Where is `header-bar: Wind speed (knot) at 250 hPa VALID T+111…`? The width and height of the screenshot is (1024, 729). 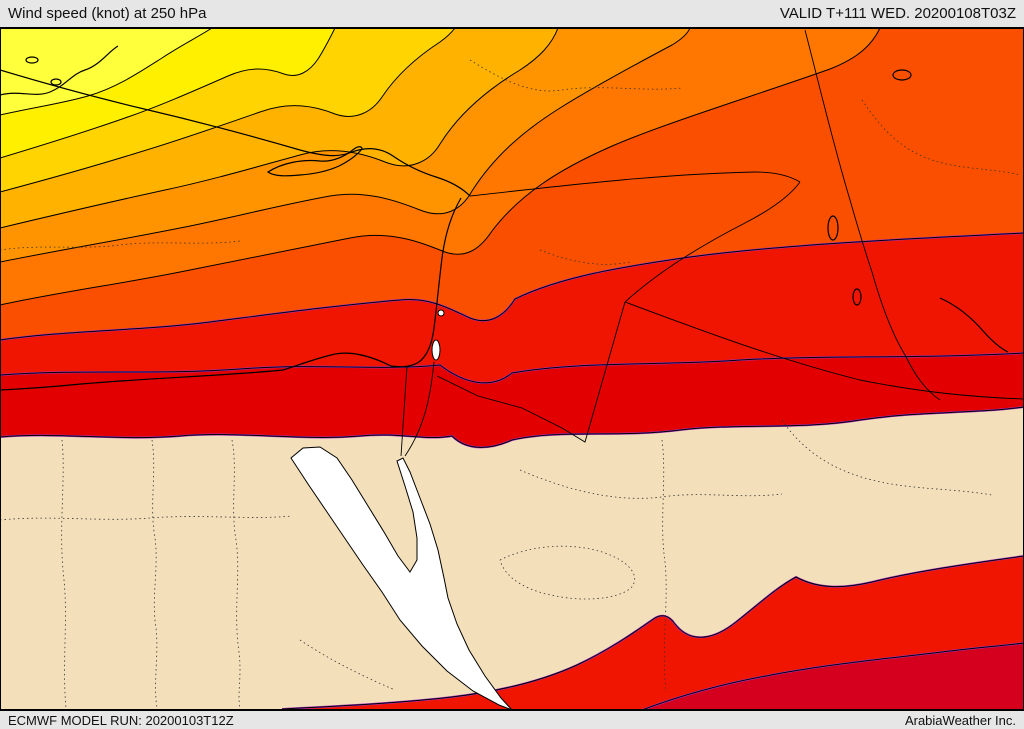 header-bar: Wind speed (knot) at 250 hPa VALID T+111… is located at coordinates (512, 14).